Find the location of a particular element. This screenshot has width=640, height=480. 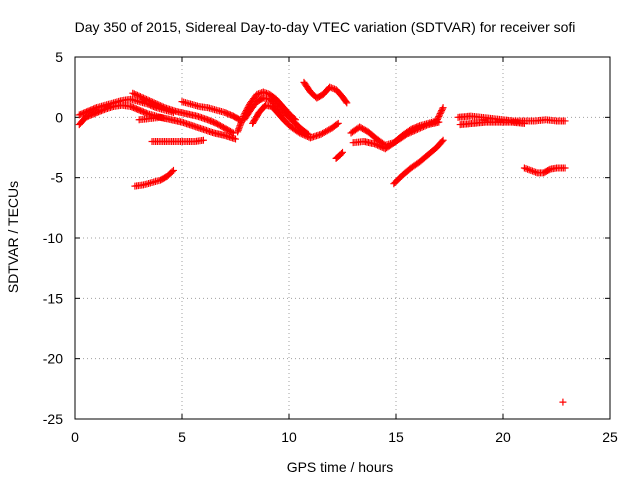

series-arc18 is located at coordinates (544, 170).